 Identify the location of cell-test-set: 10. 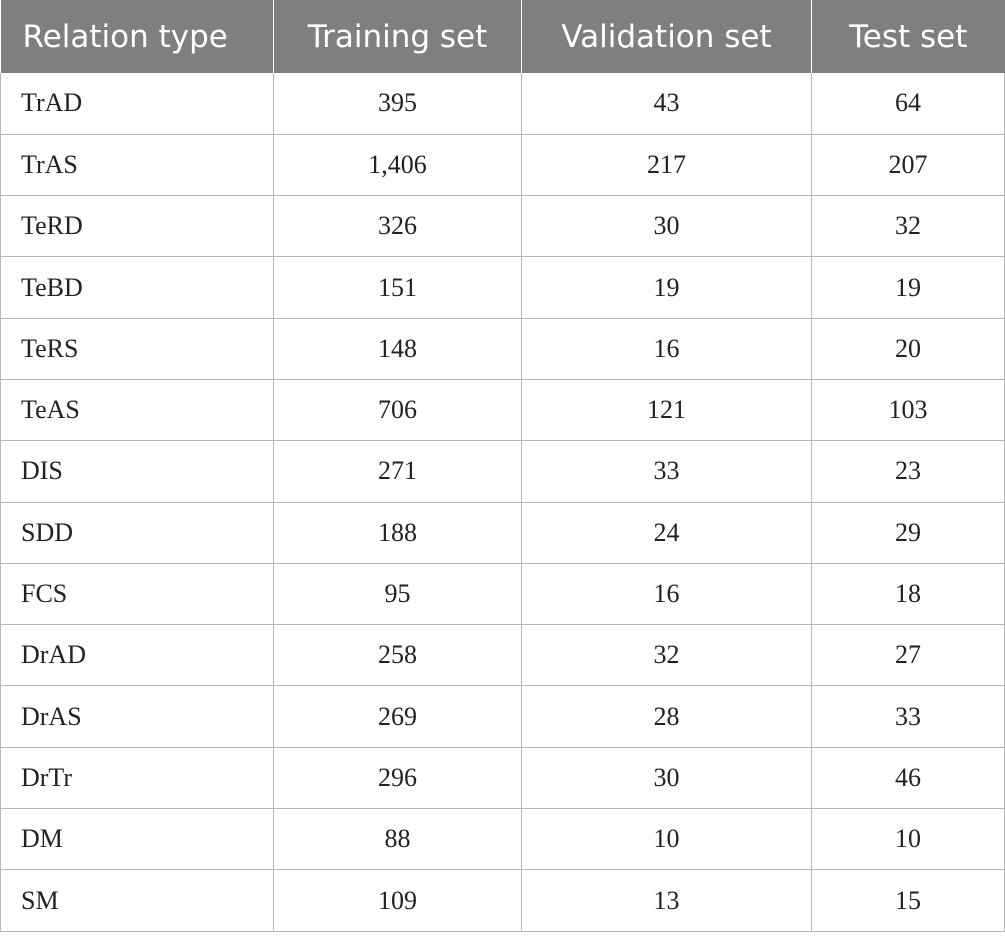
(908, 839).